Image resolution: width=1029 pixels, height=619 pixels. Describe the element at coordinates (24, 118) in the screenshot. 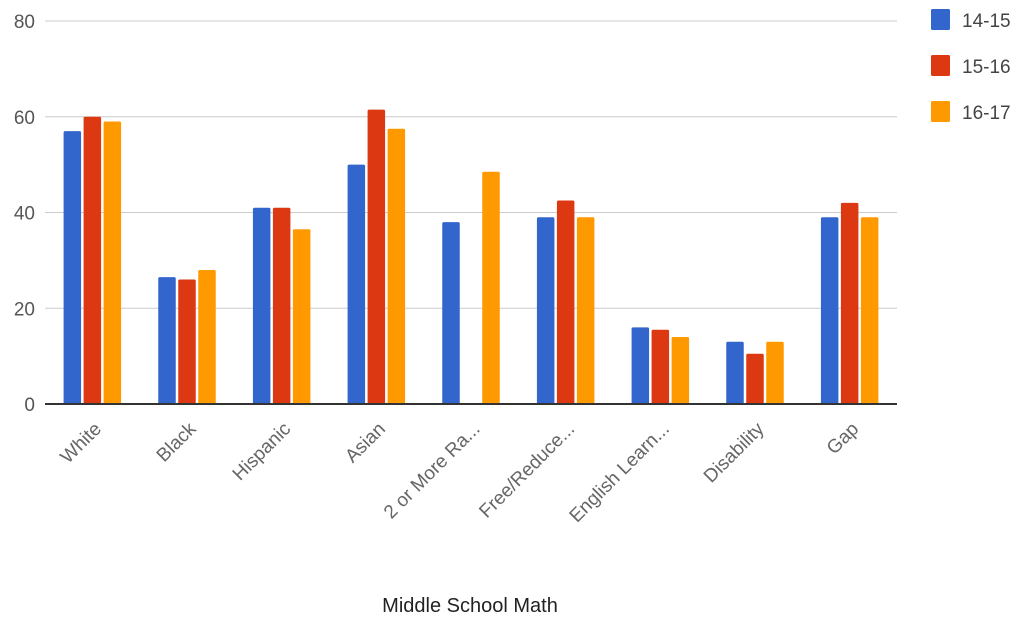

I see `y-tick-label: 60` at that location.